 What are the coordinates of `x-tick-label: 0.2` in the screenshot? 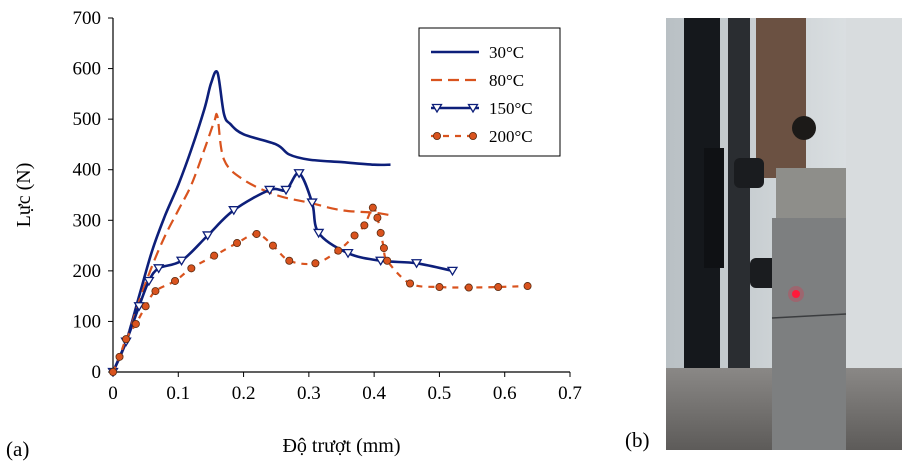 It's located at (244, 393).